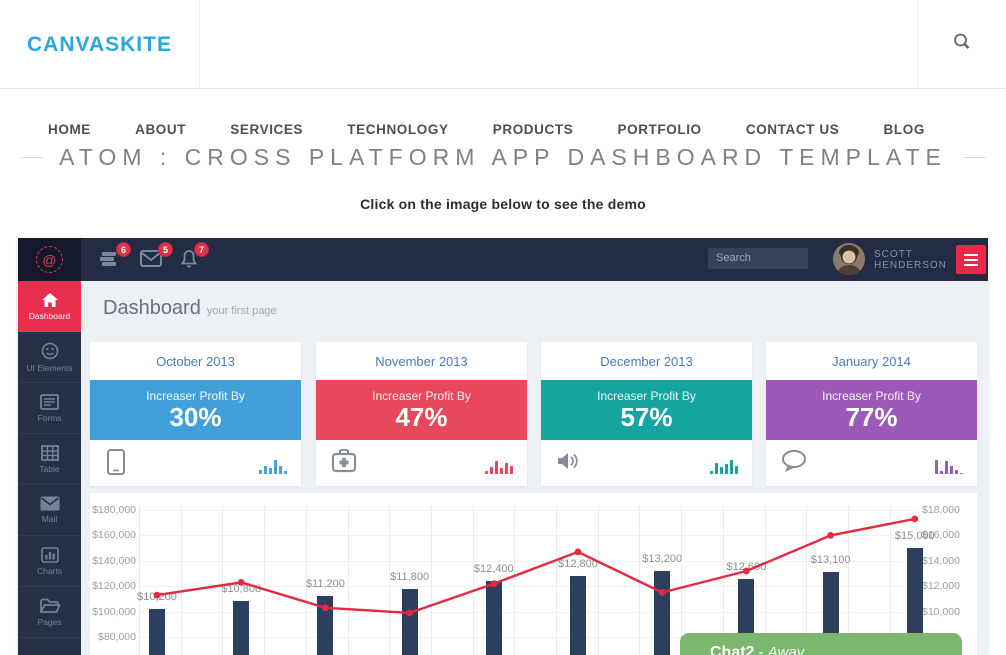 The height and width of the screenshot is (655, 1006). Describe the element at coordinates (871, 414) in the screenshot. I see `stat-card-january: January 2014 Increaser Profit By 77%` at that location.